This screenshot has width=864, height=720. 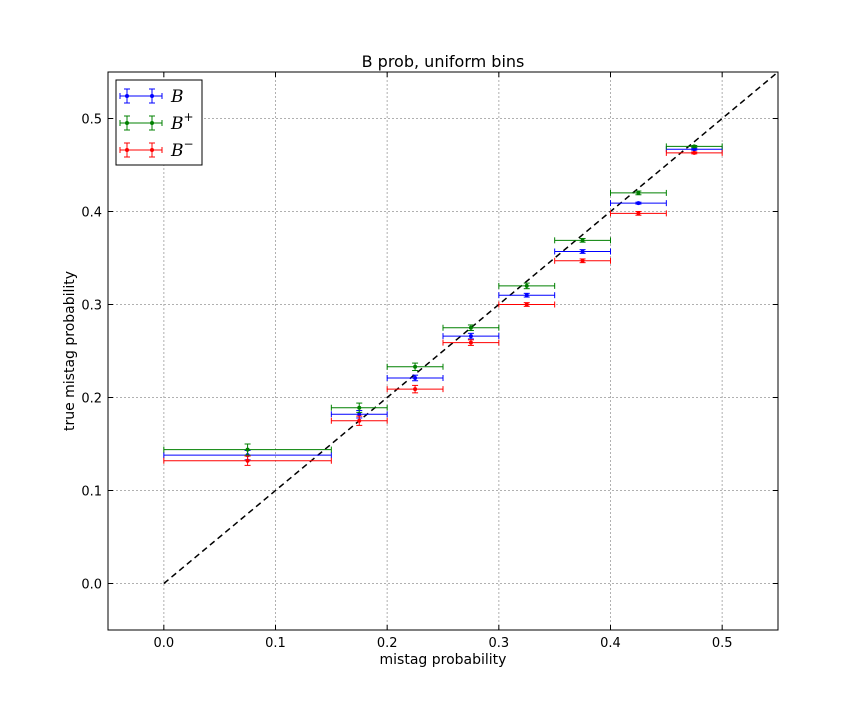 I want to click on y-axis-label: true mistag probability, so click(x=70, y=351).